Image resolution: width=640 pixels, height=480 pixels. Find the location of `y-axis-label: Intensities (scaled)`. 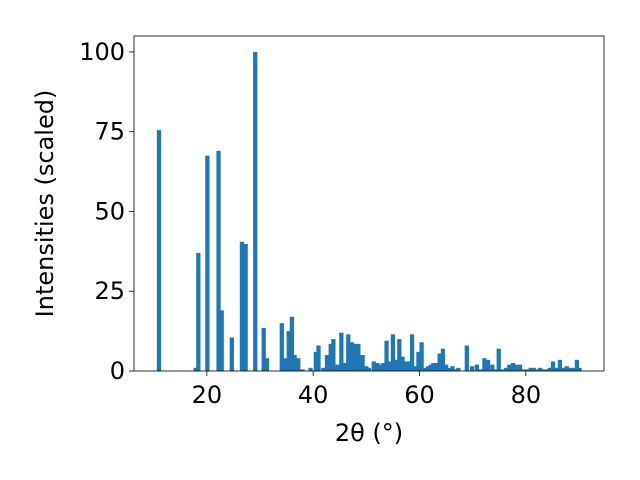

y-axis-label: Intensities (scaled) is located at coordinates (45, 204).